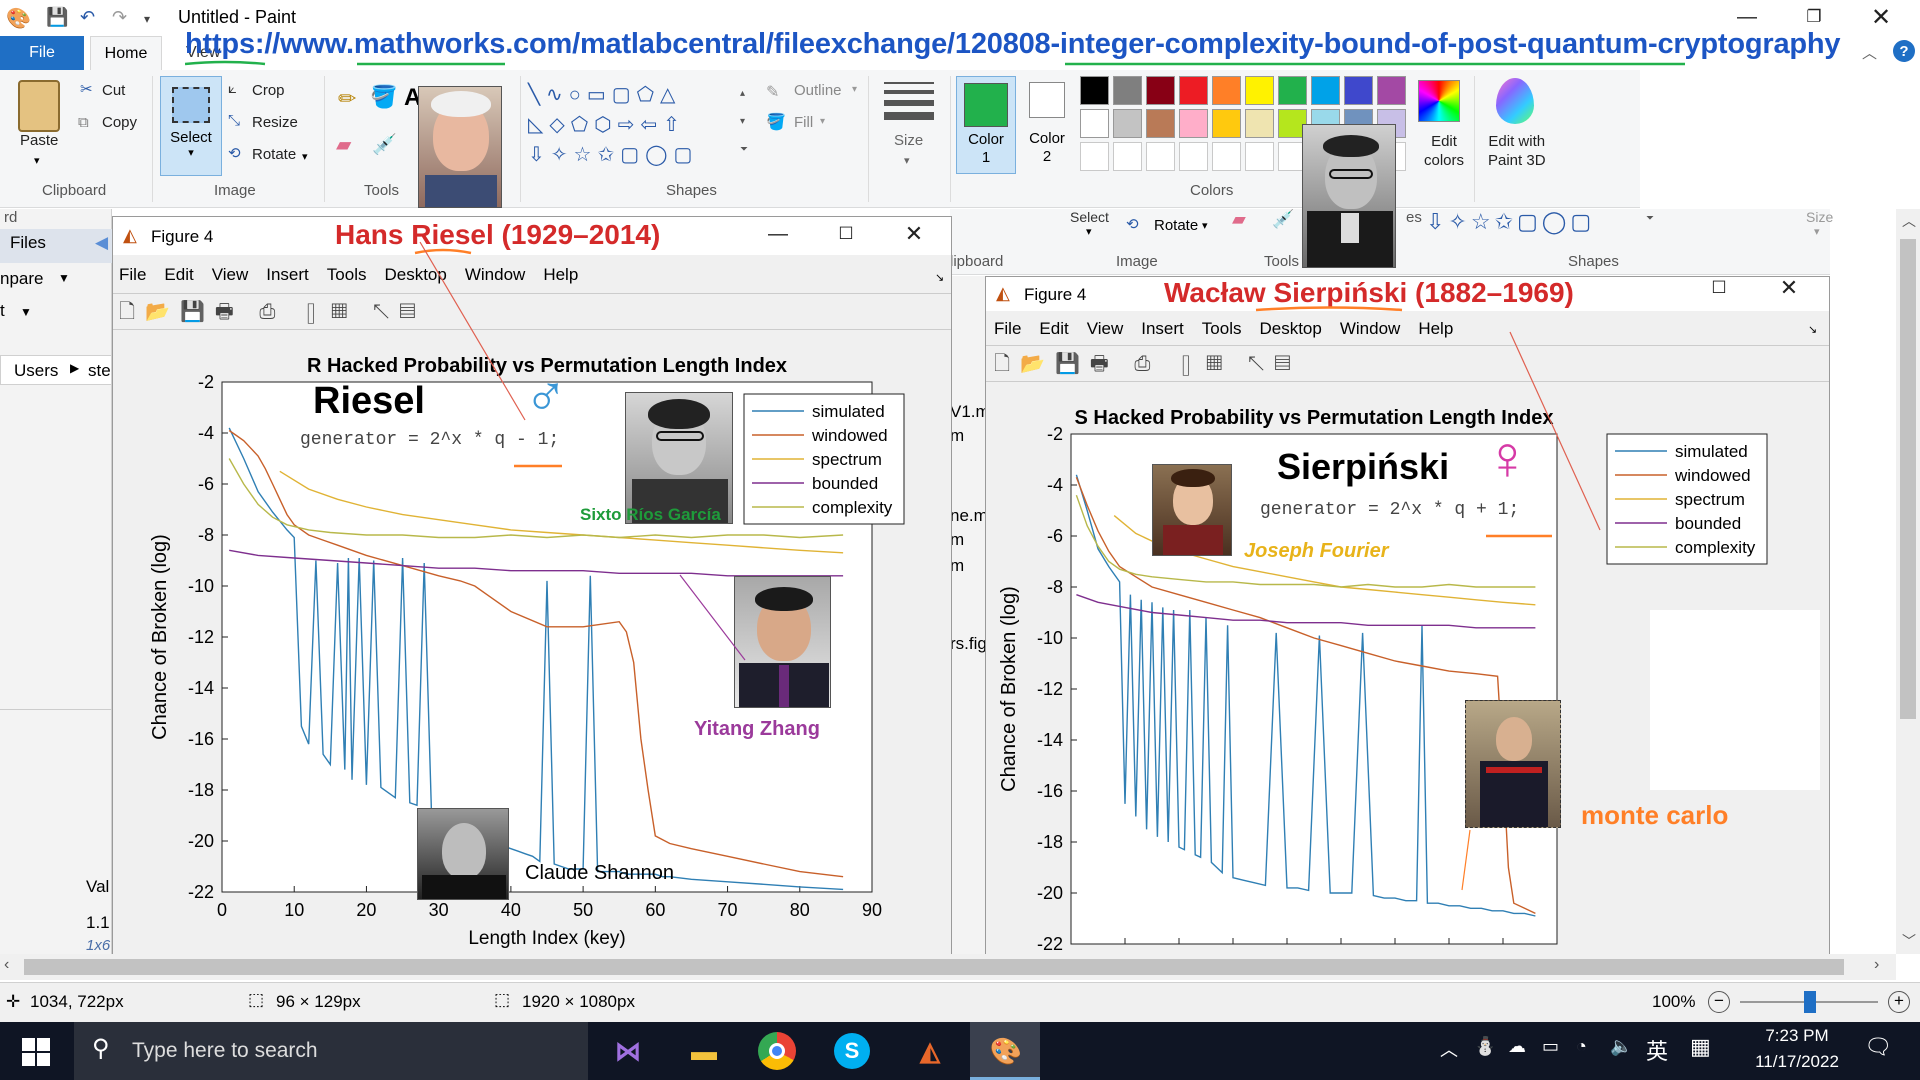 Image resolution: width=1920 pixels, height=1080 pixels. I want to click on quick-access-dropdown-icon: ▾, so click(147, 19).